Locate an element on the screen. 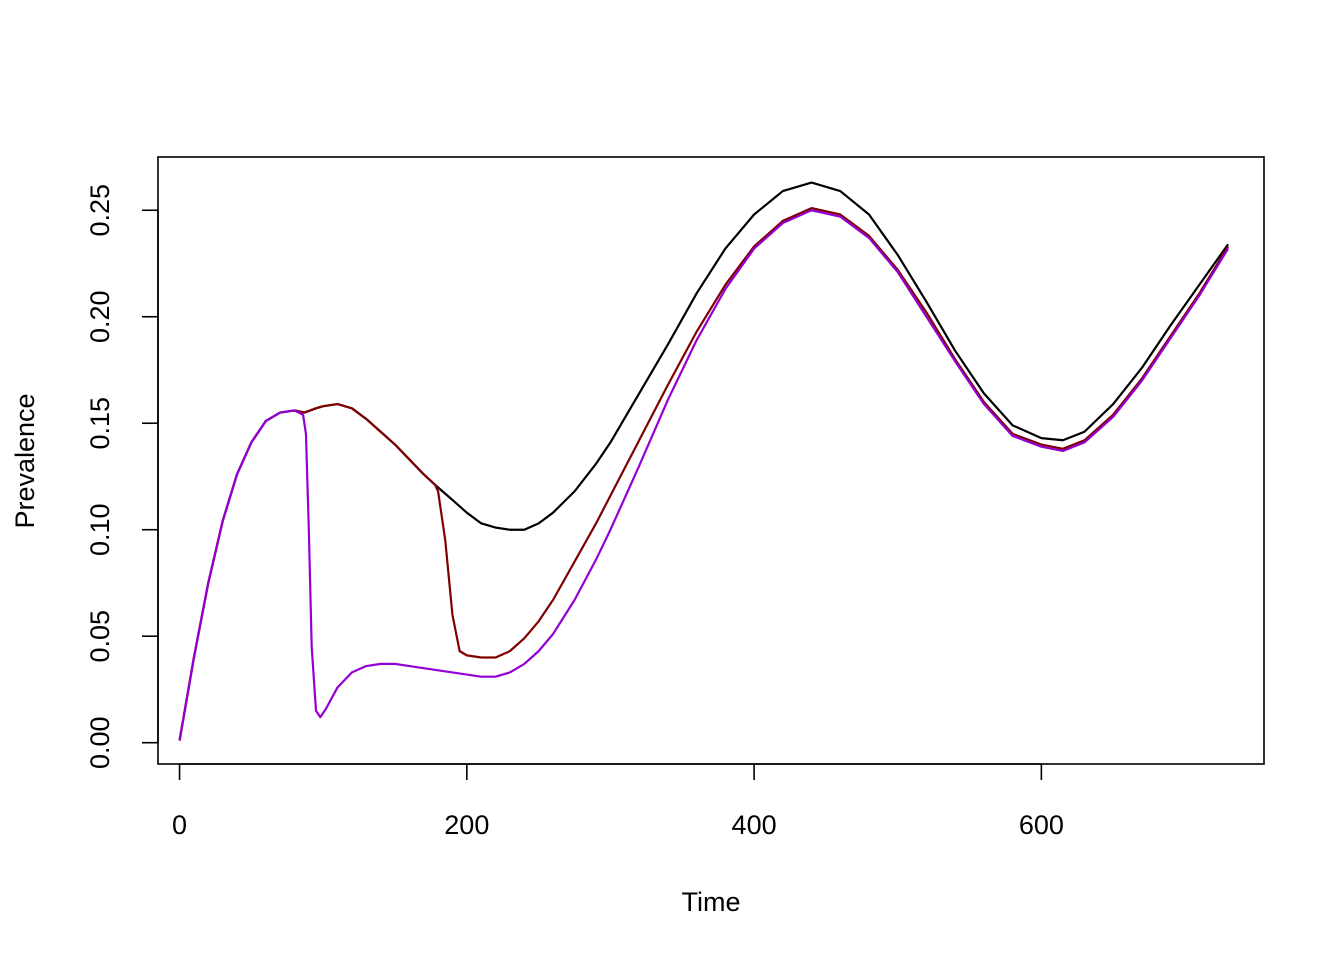 This screenshot has width=1344, height=960. y-axis-label: Prevalence is located at coordinates (25, 460).